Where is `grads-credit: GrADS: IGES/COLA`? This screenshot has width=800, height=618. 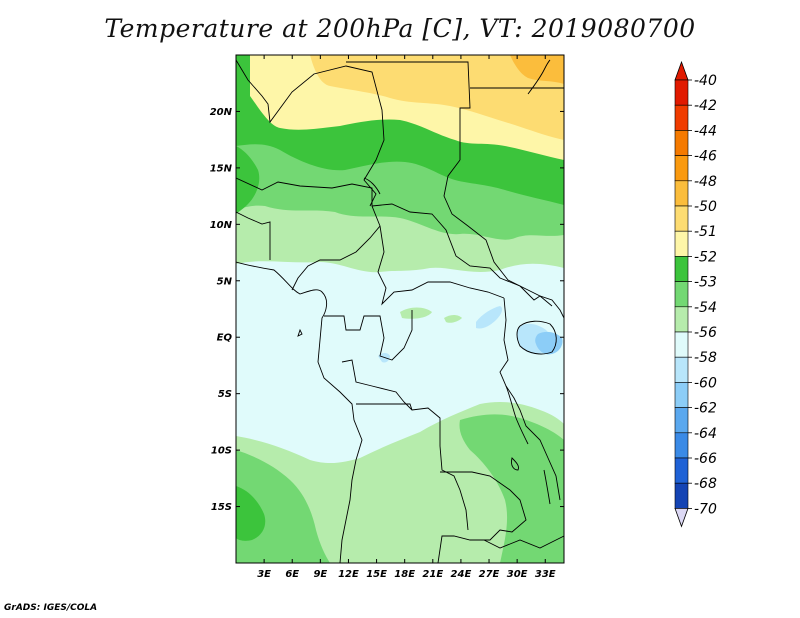 grads-credit: GrADS: IGES/COLA is located at coordinates (51, 608).